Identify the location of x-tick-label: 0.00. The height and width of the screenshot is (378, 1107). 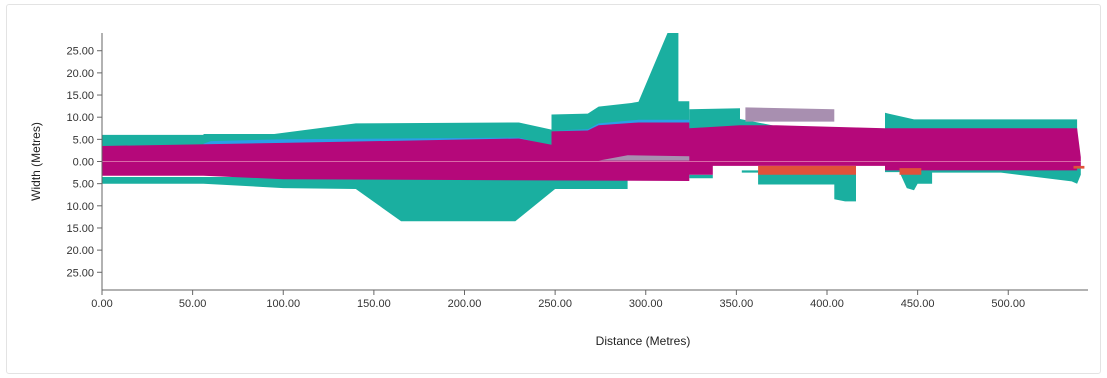
(101, 304).